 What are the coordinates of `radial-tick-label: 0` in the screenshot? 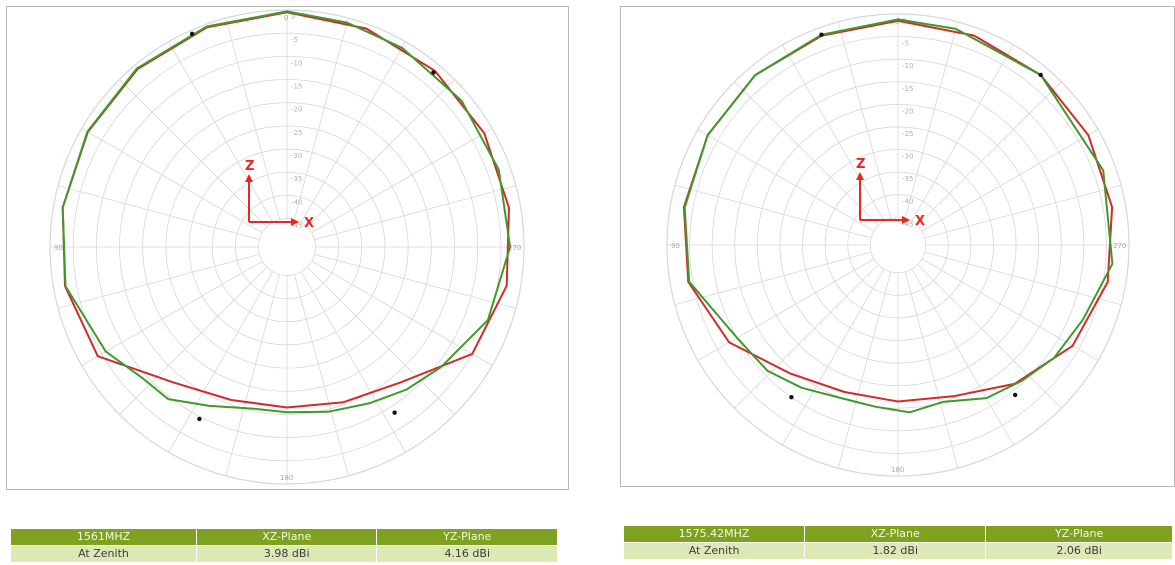 It's located at (293, 17).